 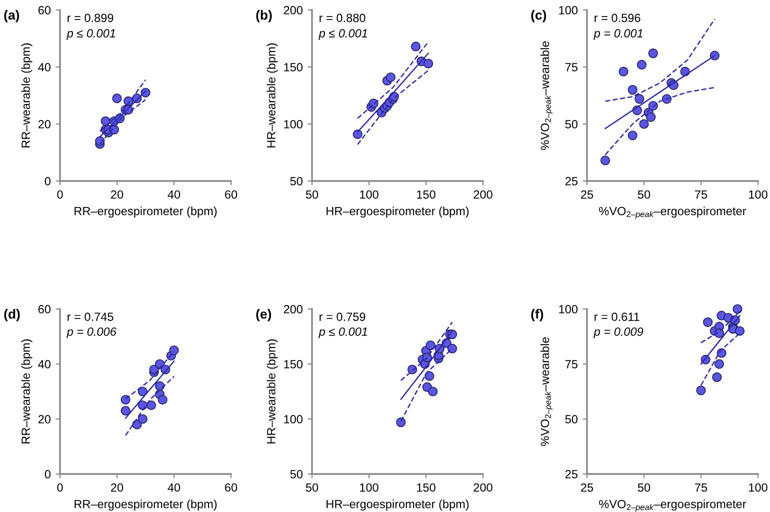 I want to click on annotation: p = 0.006, so click(x=91, y=332).